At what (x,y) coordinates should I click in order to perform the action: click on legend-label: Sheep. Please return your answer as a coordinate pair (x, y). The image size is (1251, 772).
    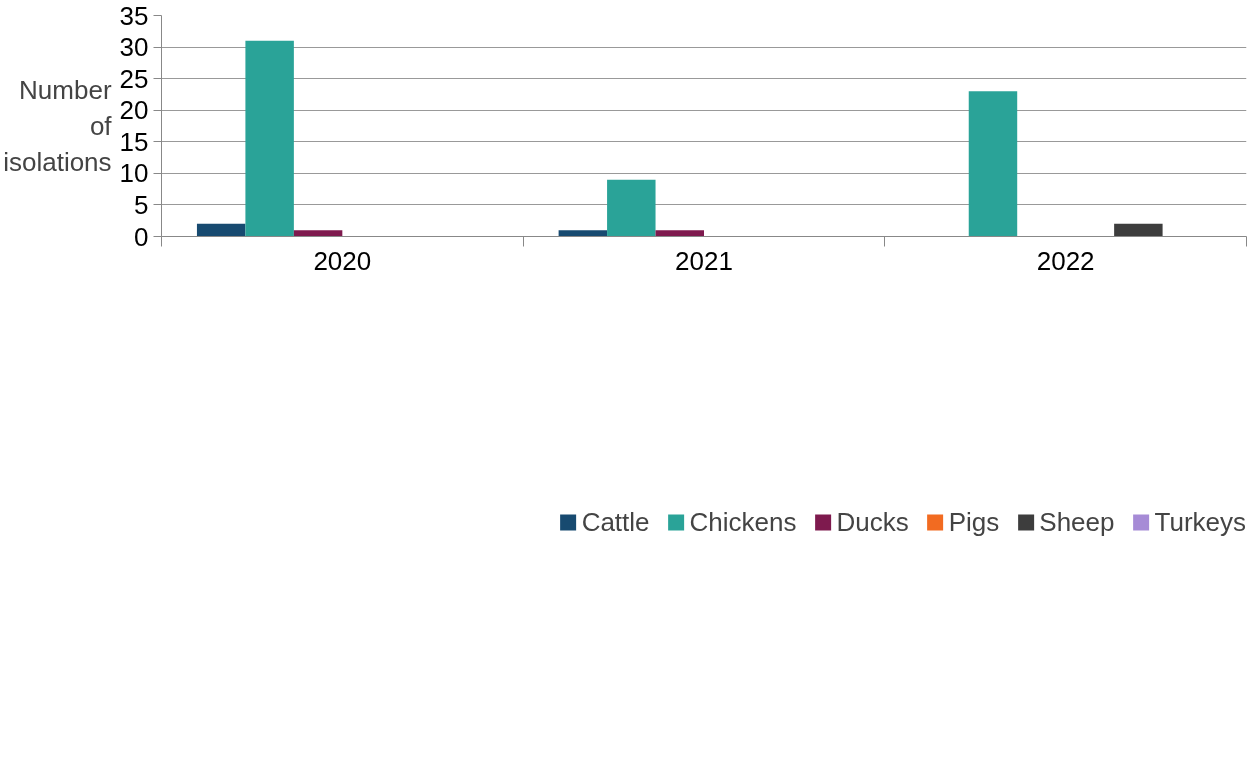
    Looking at the image, I should click on (1077, 522).